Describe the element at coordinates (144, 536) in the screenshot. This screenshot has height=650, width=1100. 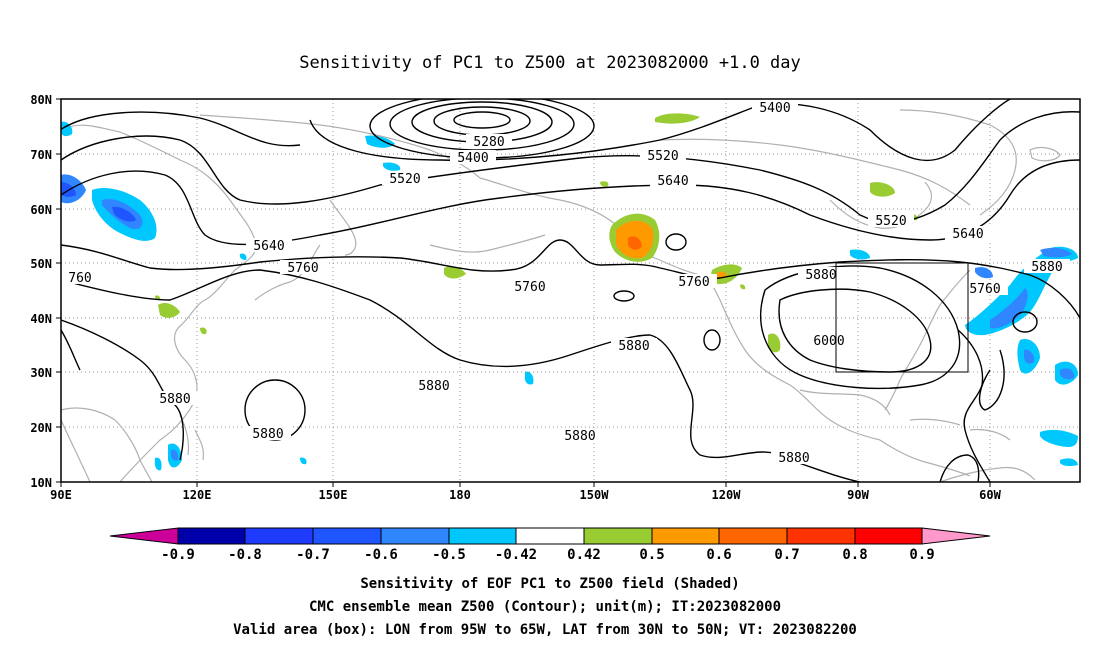
I see `colorbar-low-arrow` at that location.